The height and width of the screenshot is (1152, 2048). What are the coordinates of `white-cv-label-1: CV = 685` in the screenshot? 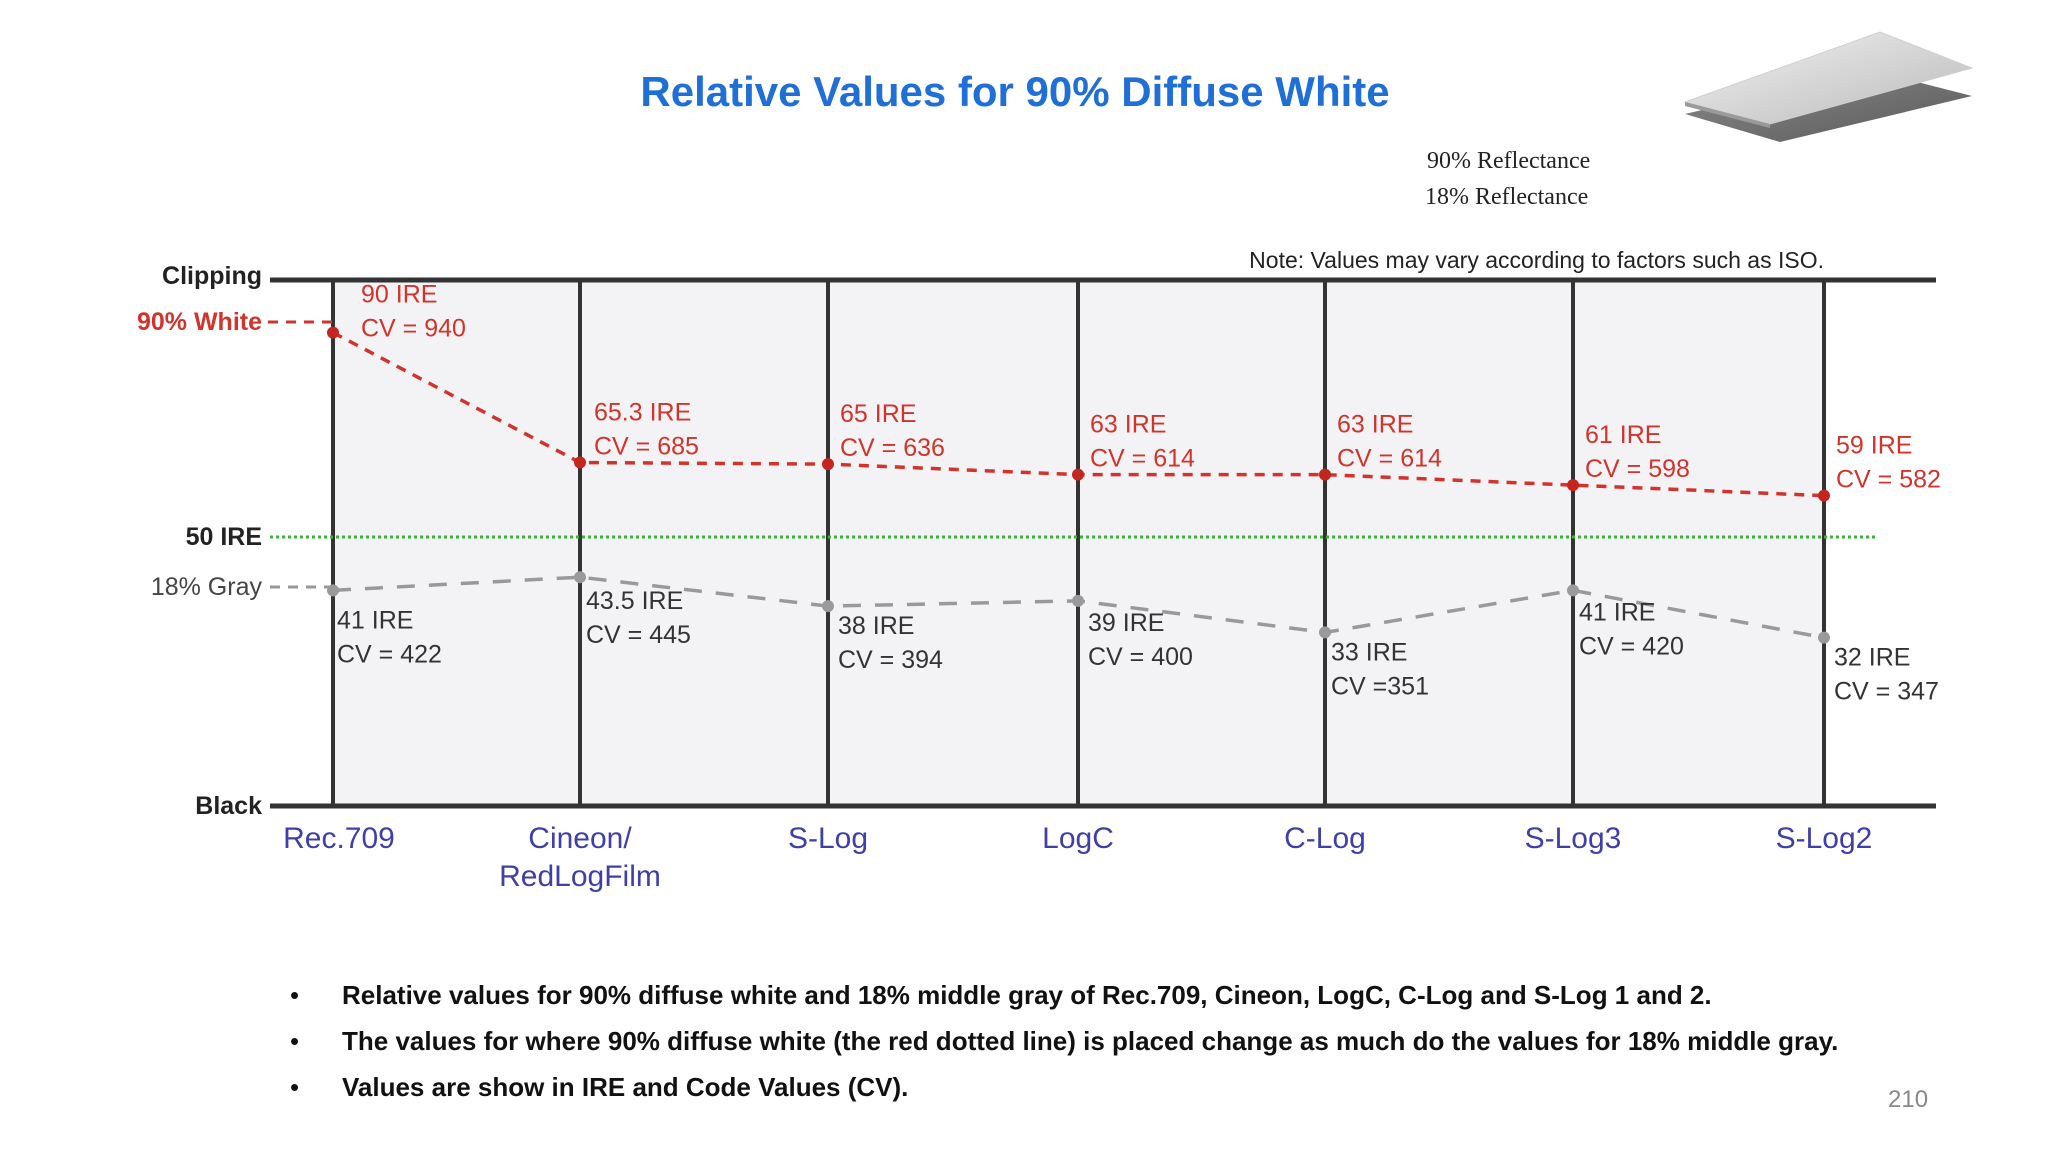 It's located at (646, 447).